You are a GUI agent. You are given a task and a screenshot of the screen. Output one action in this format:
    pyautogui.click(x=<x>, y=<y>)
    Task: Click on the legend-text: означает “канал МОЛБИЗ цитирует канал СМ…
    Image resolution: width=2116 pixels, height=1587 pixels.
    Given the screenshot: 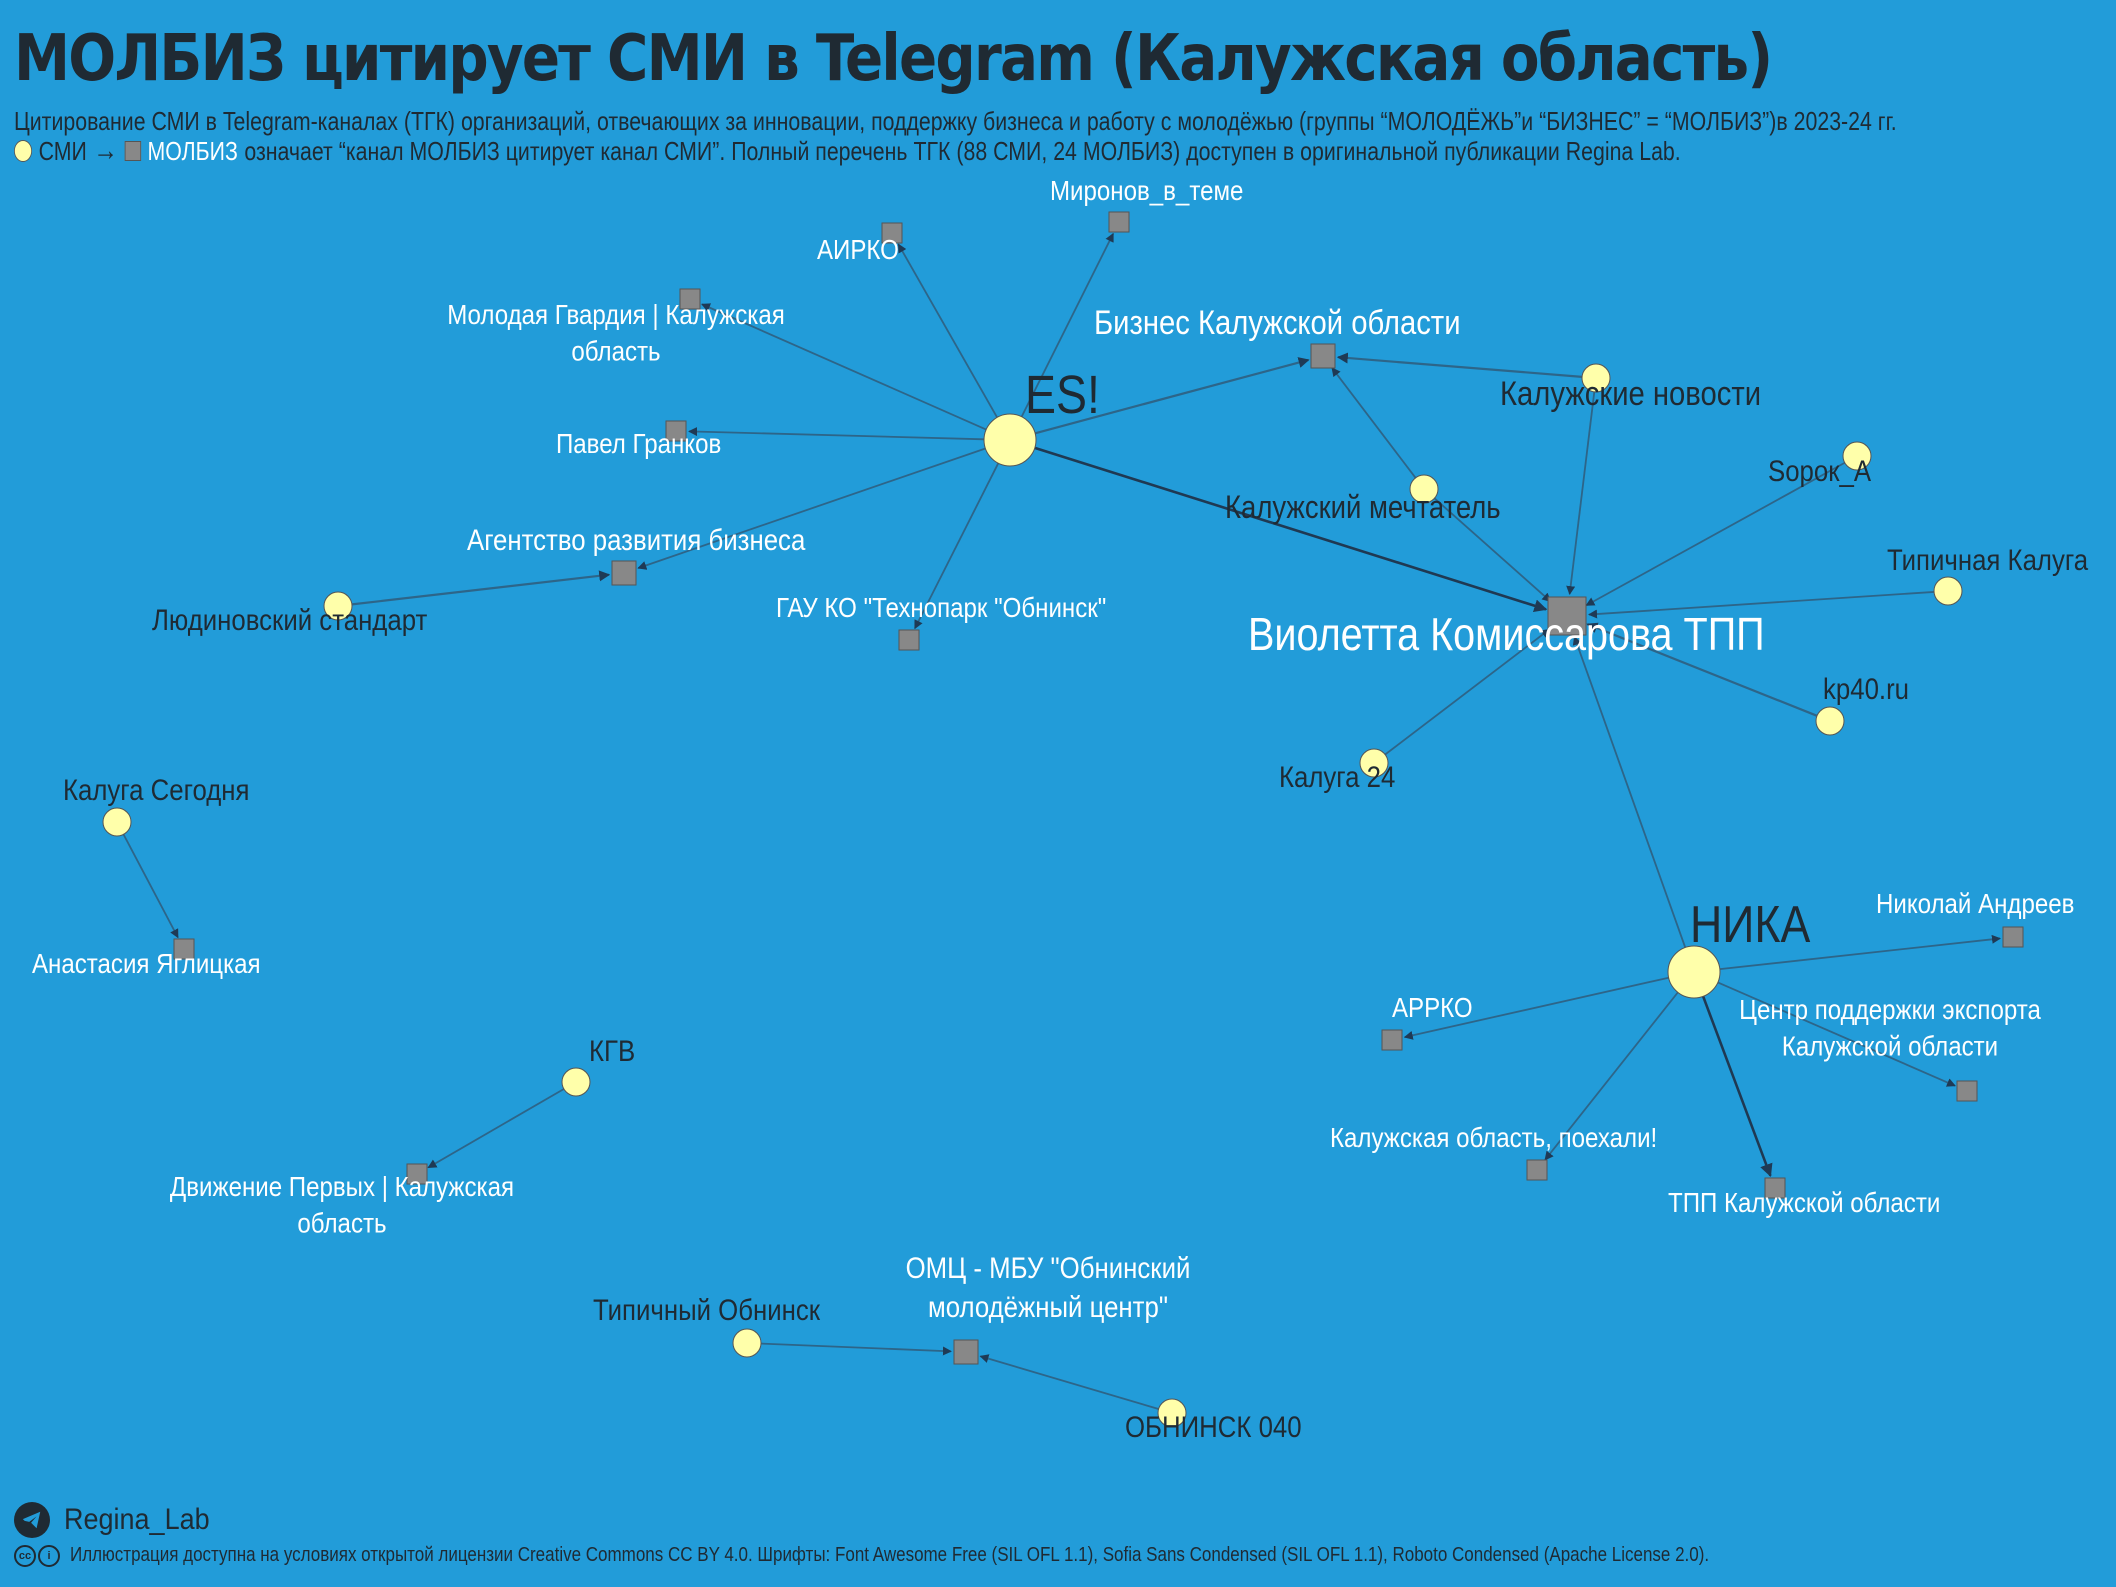 What is the action you would take?
    pyautogui.click(x=962, y=150)
    